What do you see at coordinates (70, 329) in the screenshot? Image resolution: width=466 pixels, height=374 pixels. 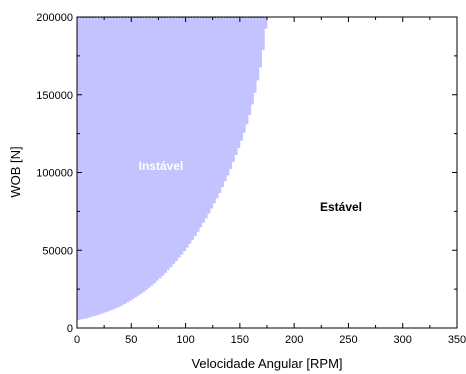 I see `y-tick-label: 0` at bounding box center [70, 329].